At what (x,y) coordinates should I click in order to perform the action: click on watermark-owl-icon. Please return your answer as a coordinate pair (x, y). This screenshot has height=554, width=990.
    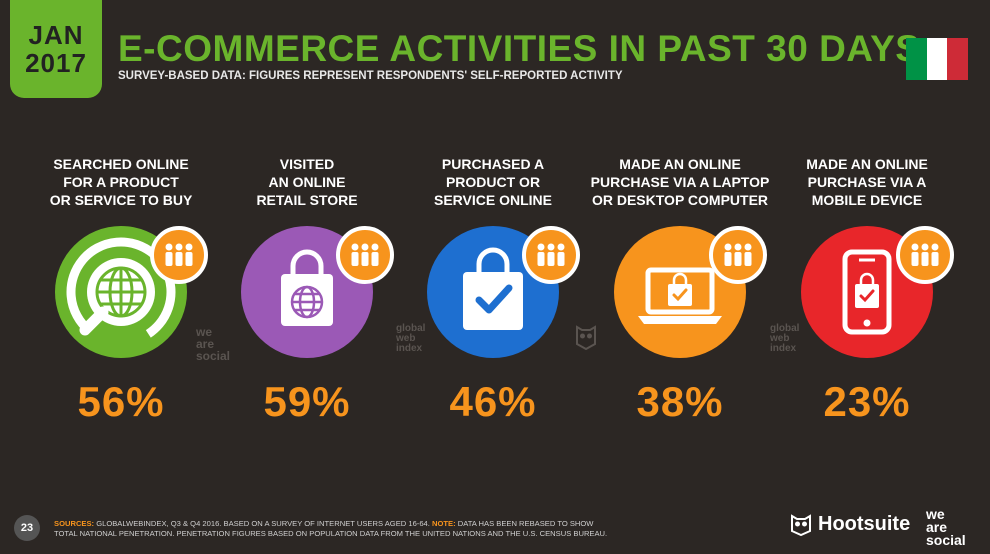
    Looking at the image, I should click on (586, 337).